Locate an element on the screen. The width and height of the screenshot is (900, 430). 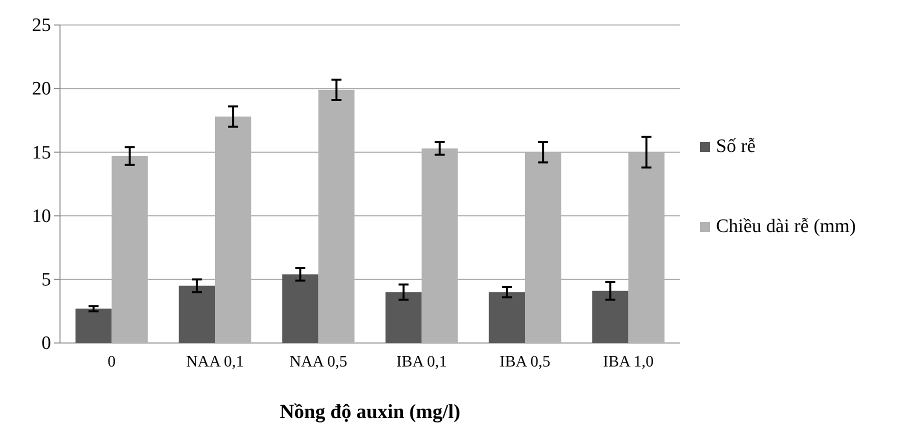
y-tick-label: 0 is located at coordinates (46, 343).